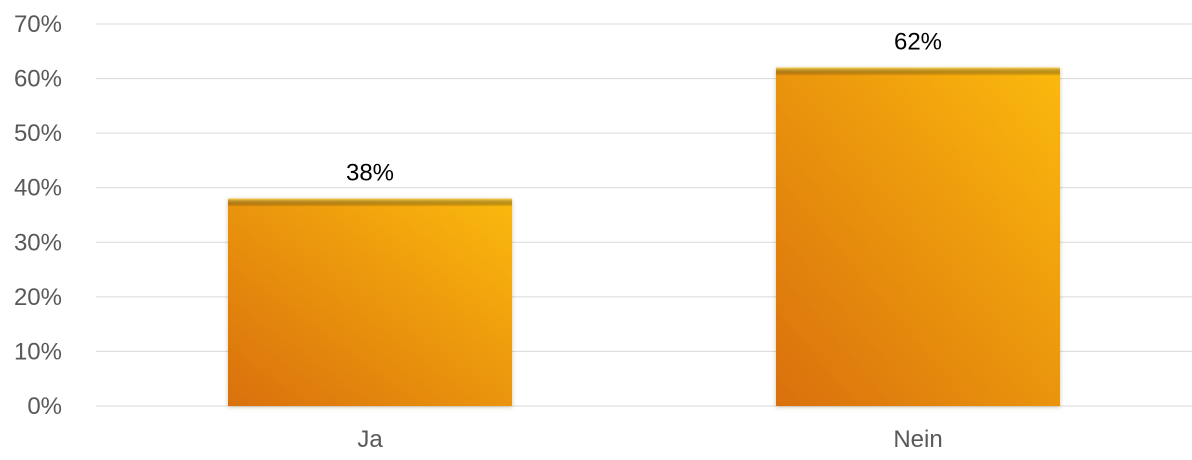 This screenshot has height=460, width=1192. What do you see at coordinates (38, 297) in the screenshot?
I see `y-tick-label: 20%` at bounding box center [38, 297].